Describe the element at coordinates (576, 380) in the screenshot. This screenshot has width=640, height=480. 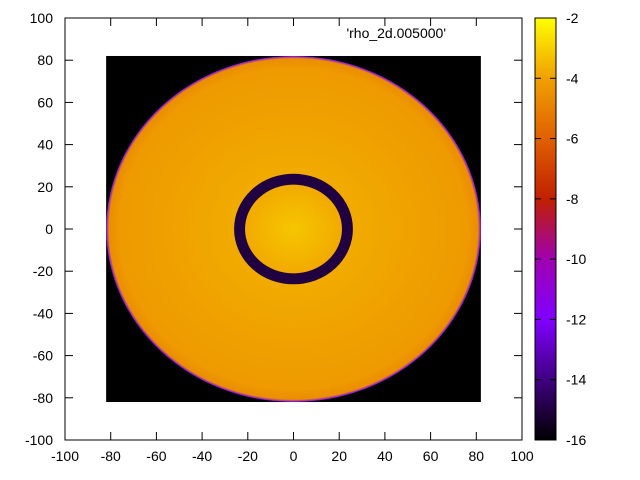
I see `colorbar-tick-label: -14` at that location.